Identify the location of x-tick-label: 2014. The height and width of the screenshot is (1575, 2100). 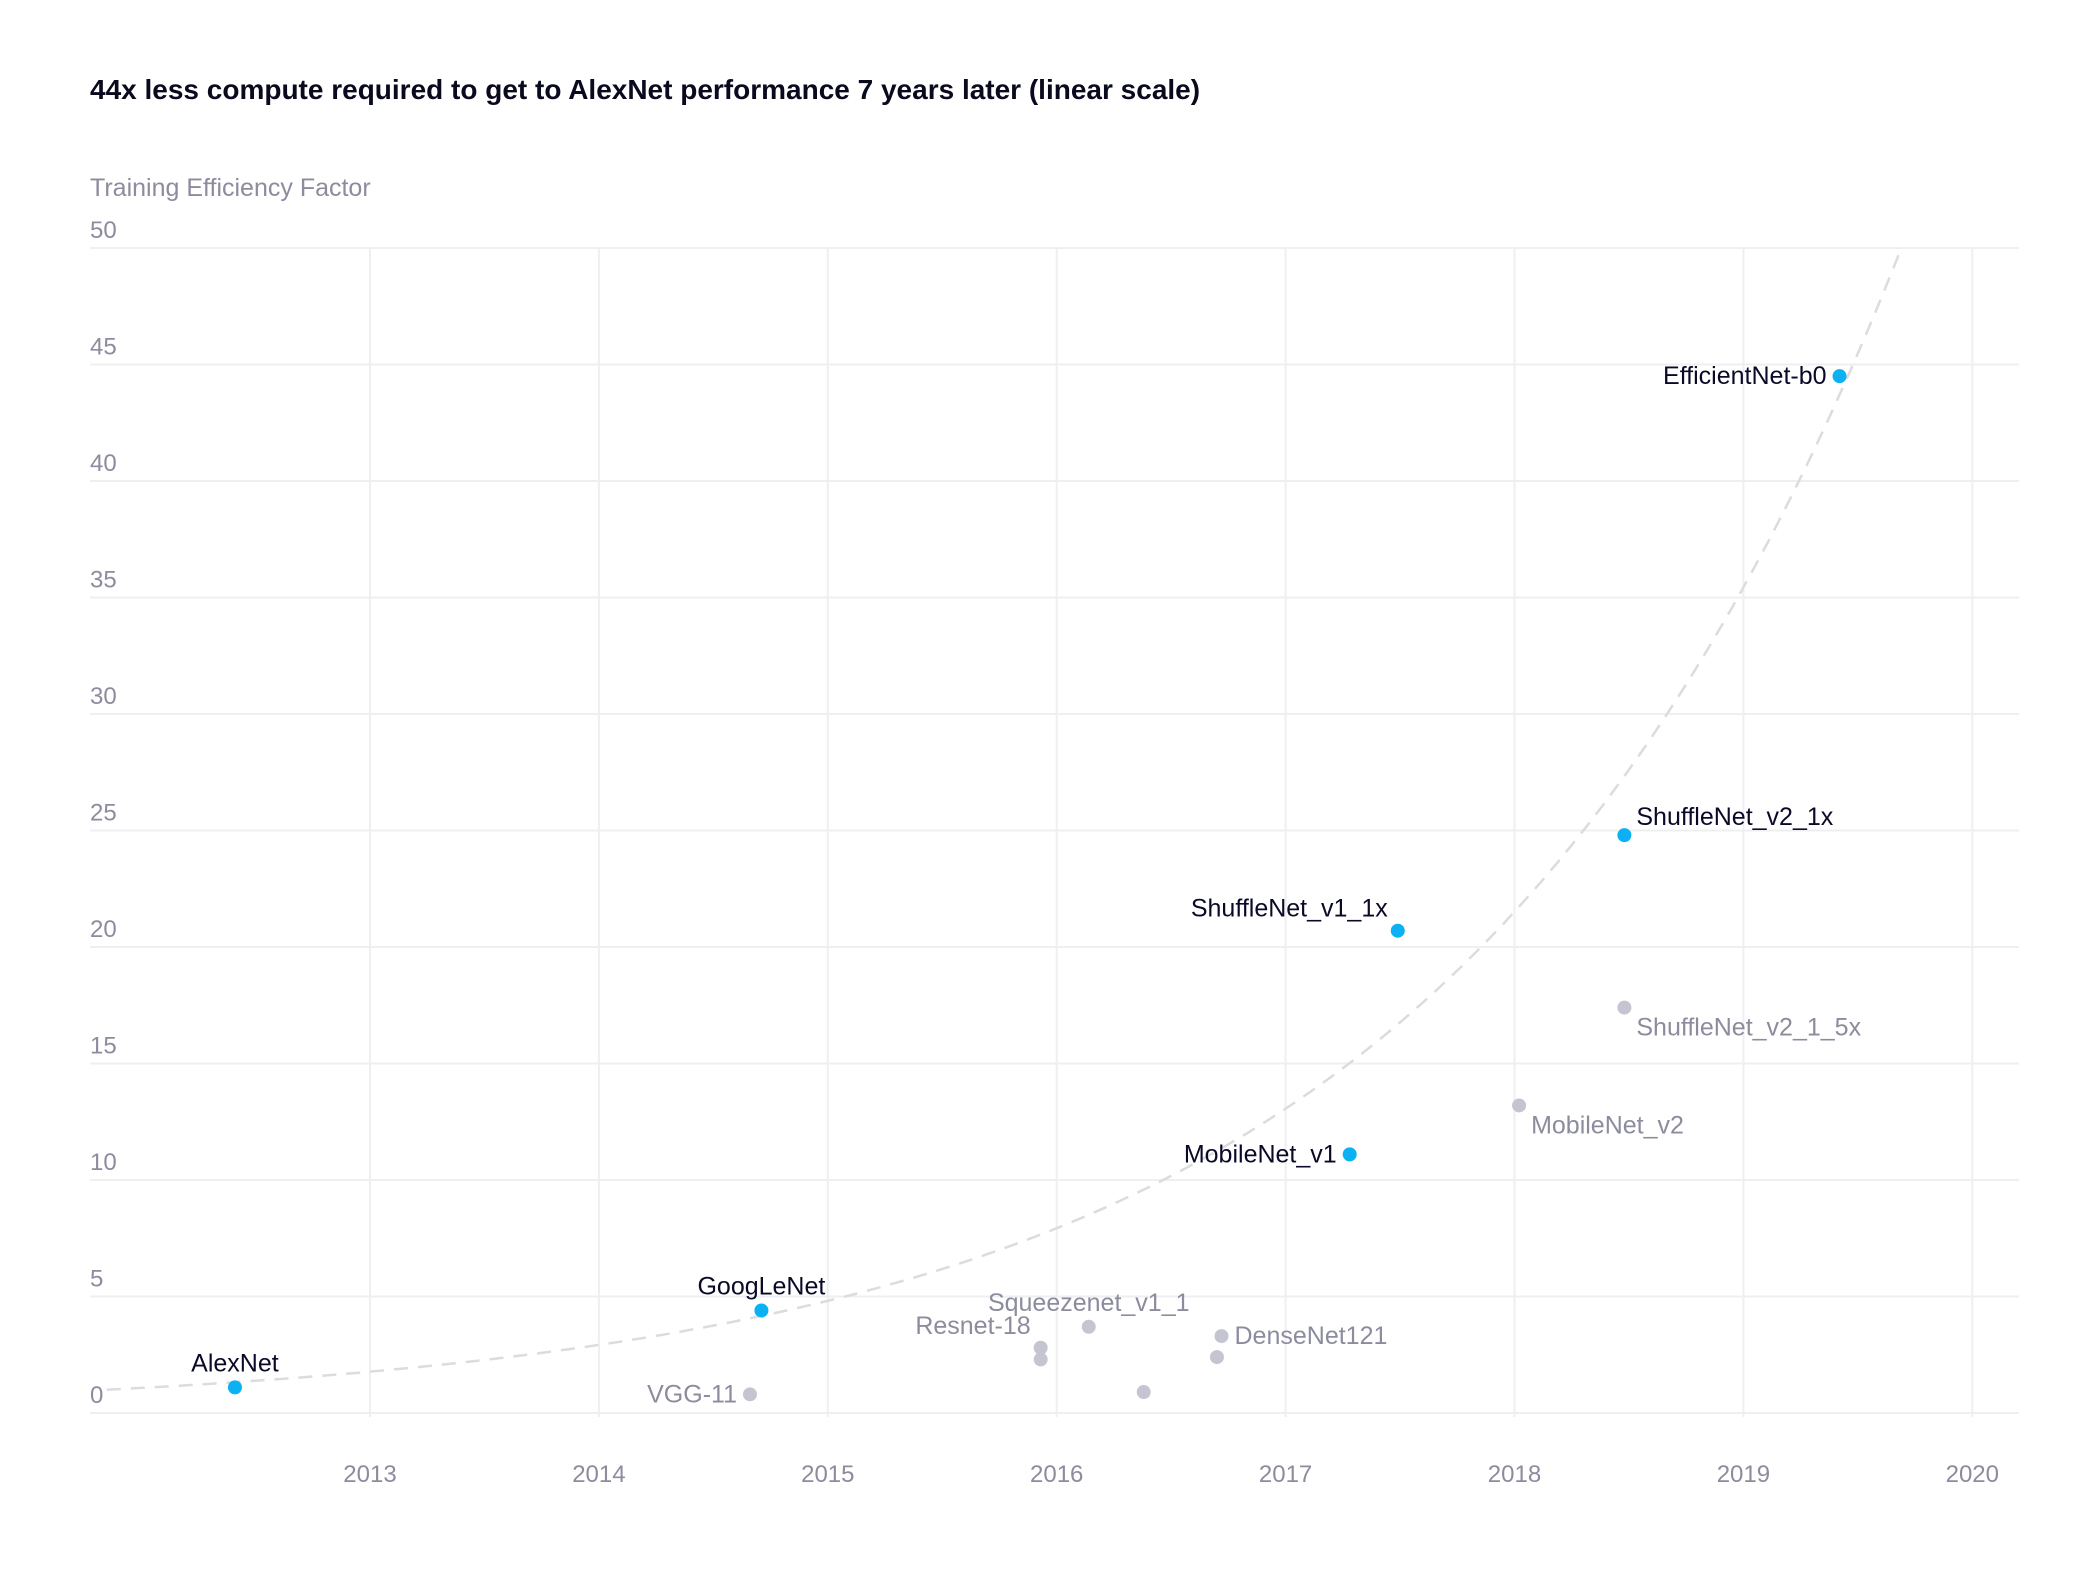
(598, 1474).